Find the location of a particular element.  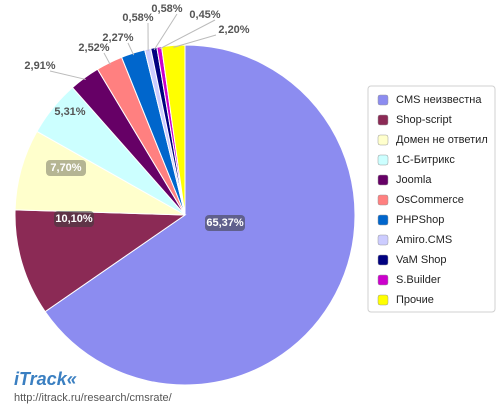

value-label: 2,91% is located at coordinates (39, 66).